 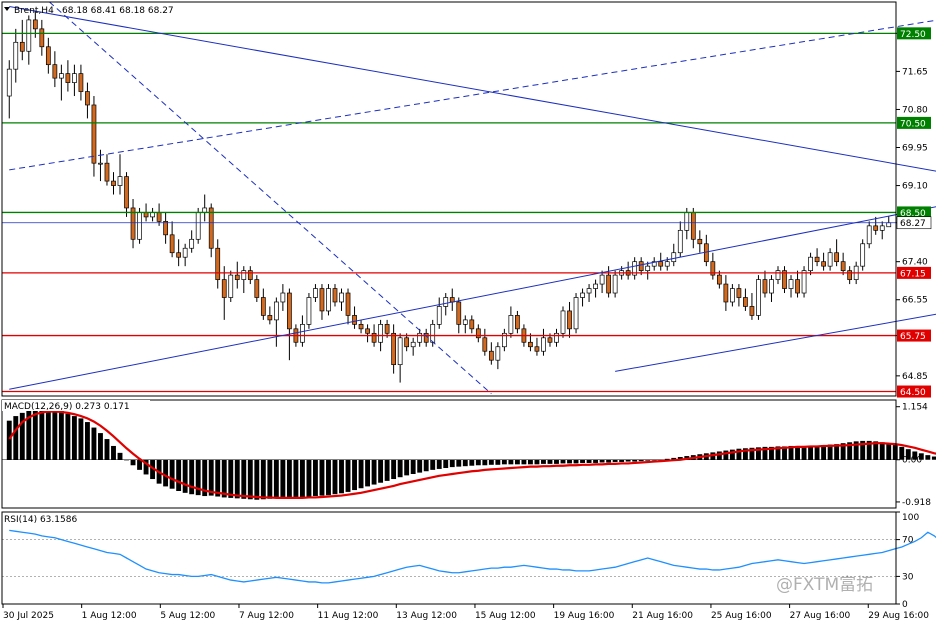 I want to click on price-y-label: 69.95, so click(x=915, y=149).